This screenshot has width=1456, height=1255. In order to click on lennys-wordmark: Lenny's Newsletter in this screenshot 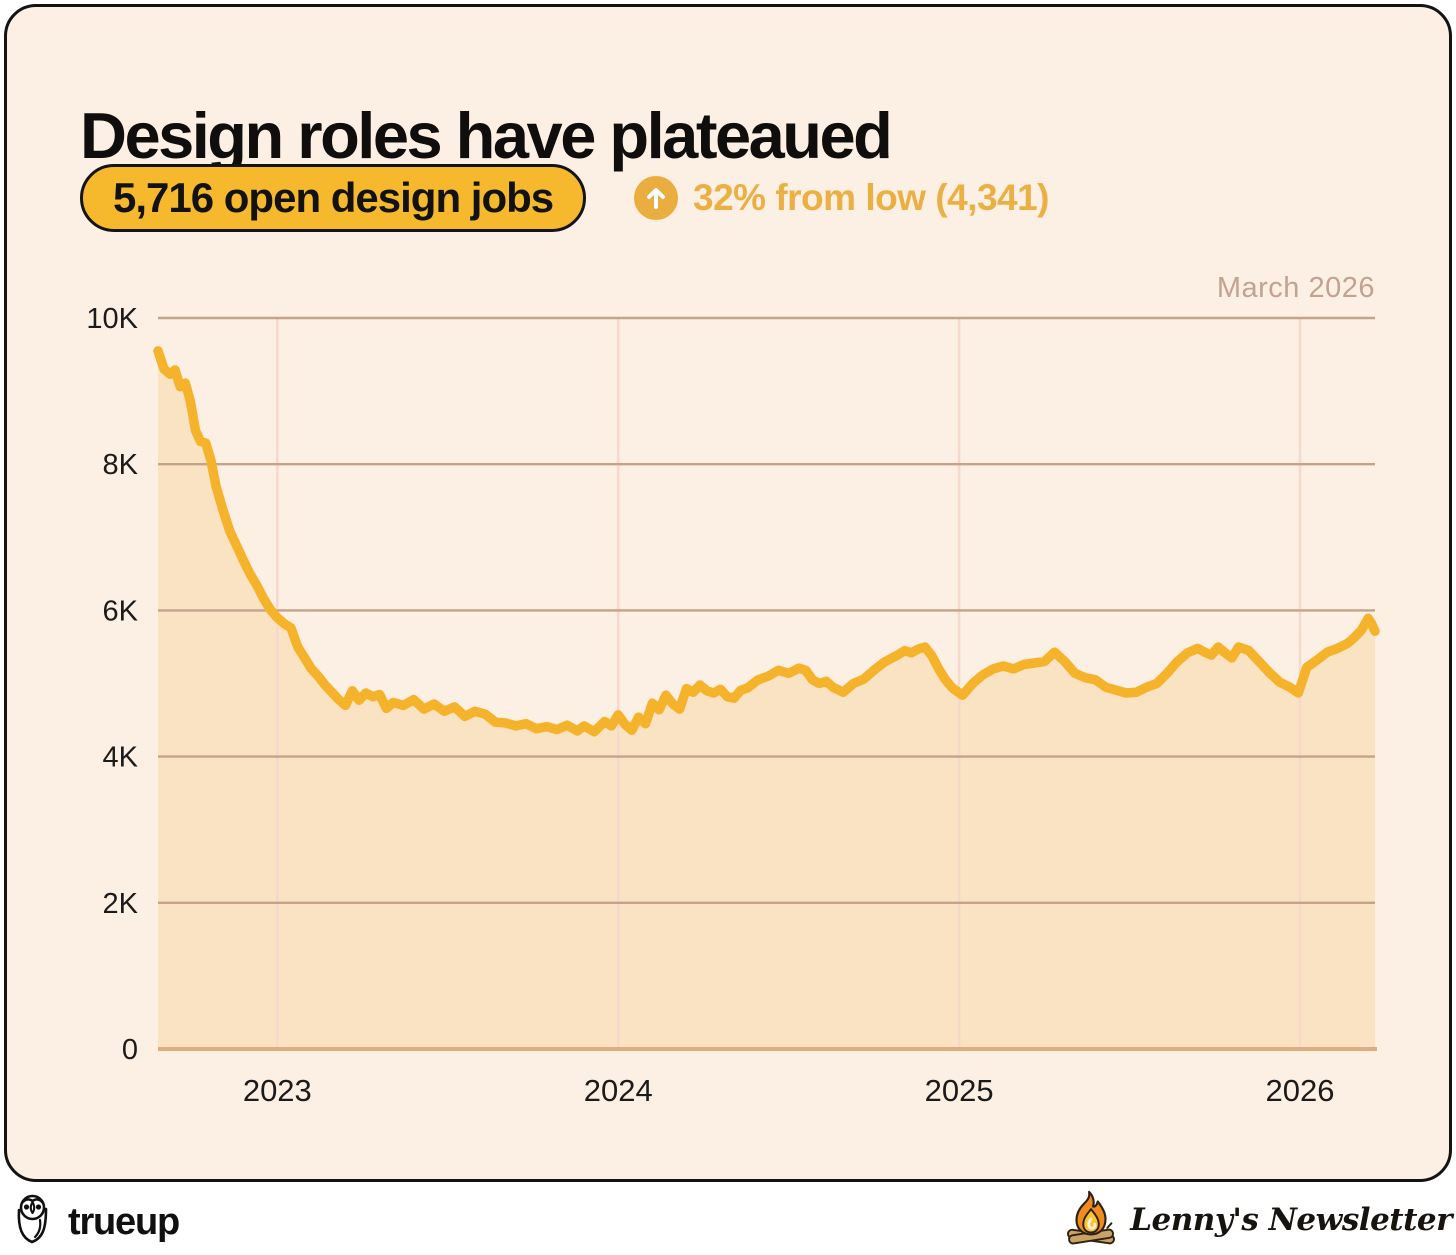, I will do `click(1291, 1219)`.